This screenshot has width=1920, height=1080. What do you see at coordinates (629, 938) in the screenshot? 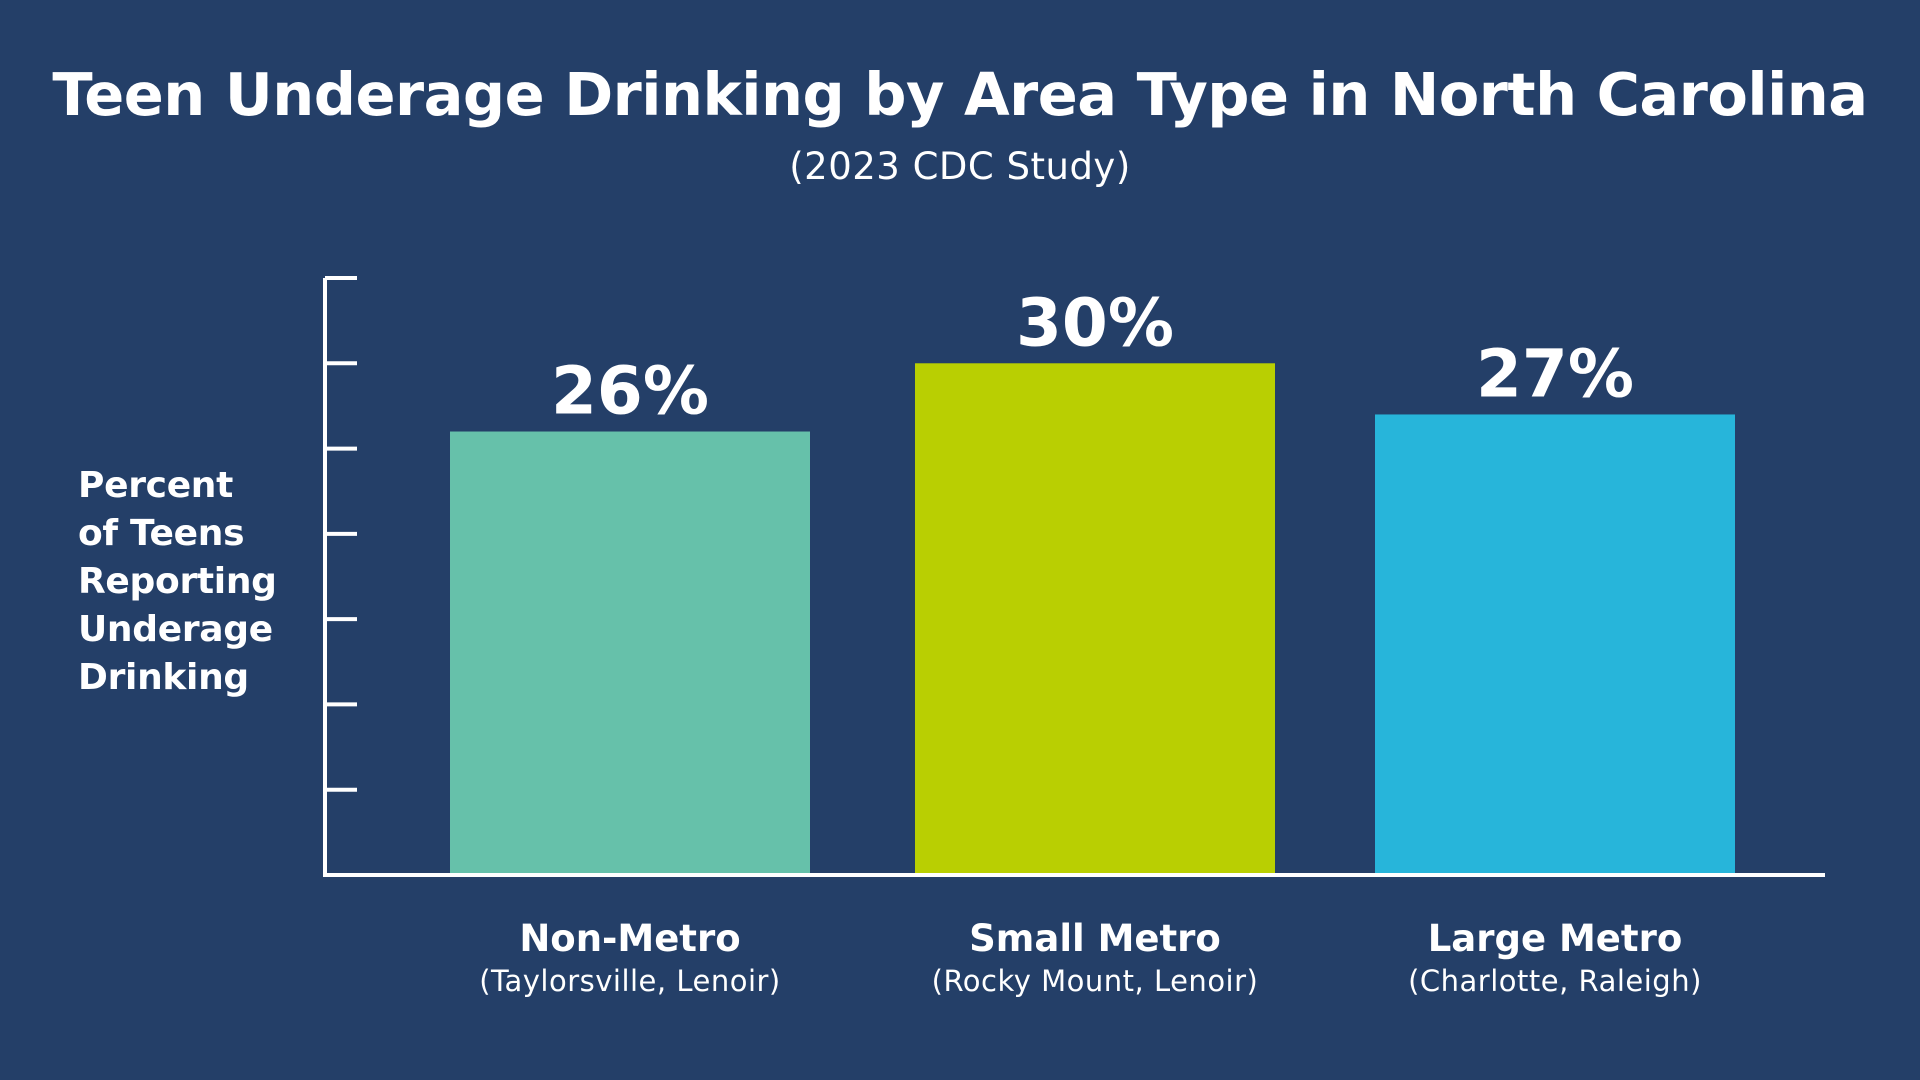
I see `x-tick-label: Non-Metro` at bounding box center [629, 938].